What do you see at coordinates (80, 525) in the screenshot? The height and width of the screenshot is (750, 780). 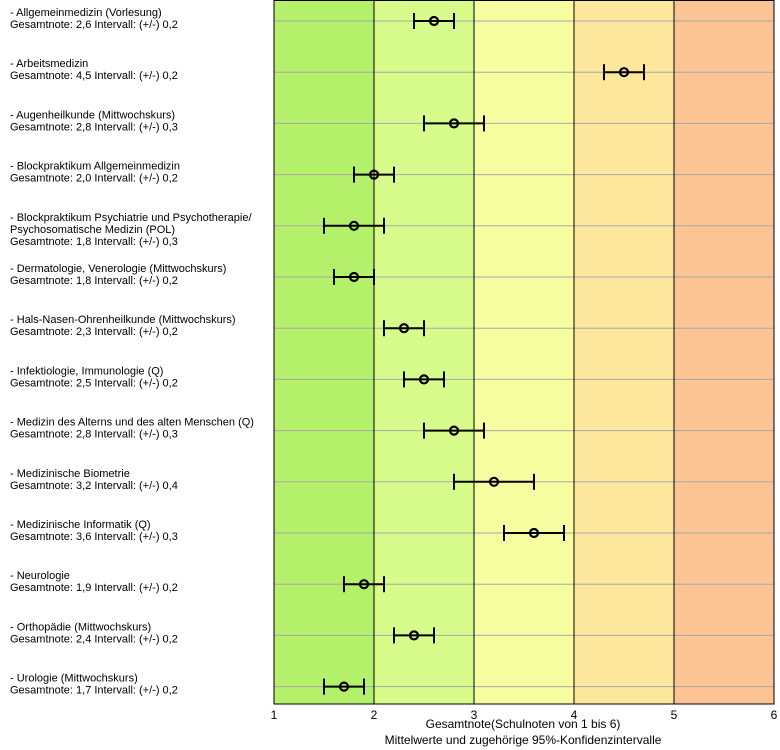 I see `row-course-label: - Medizinische Informatik (Q)` at bounding box center [80, 525].